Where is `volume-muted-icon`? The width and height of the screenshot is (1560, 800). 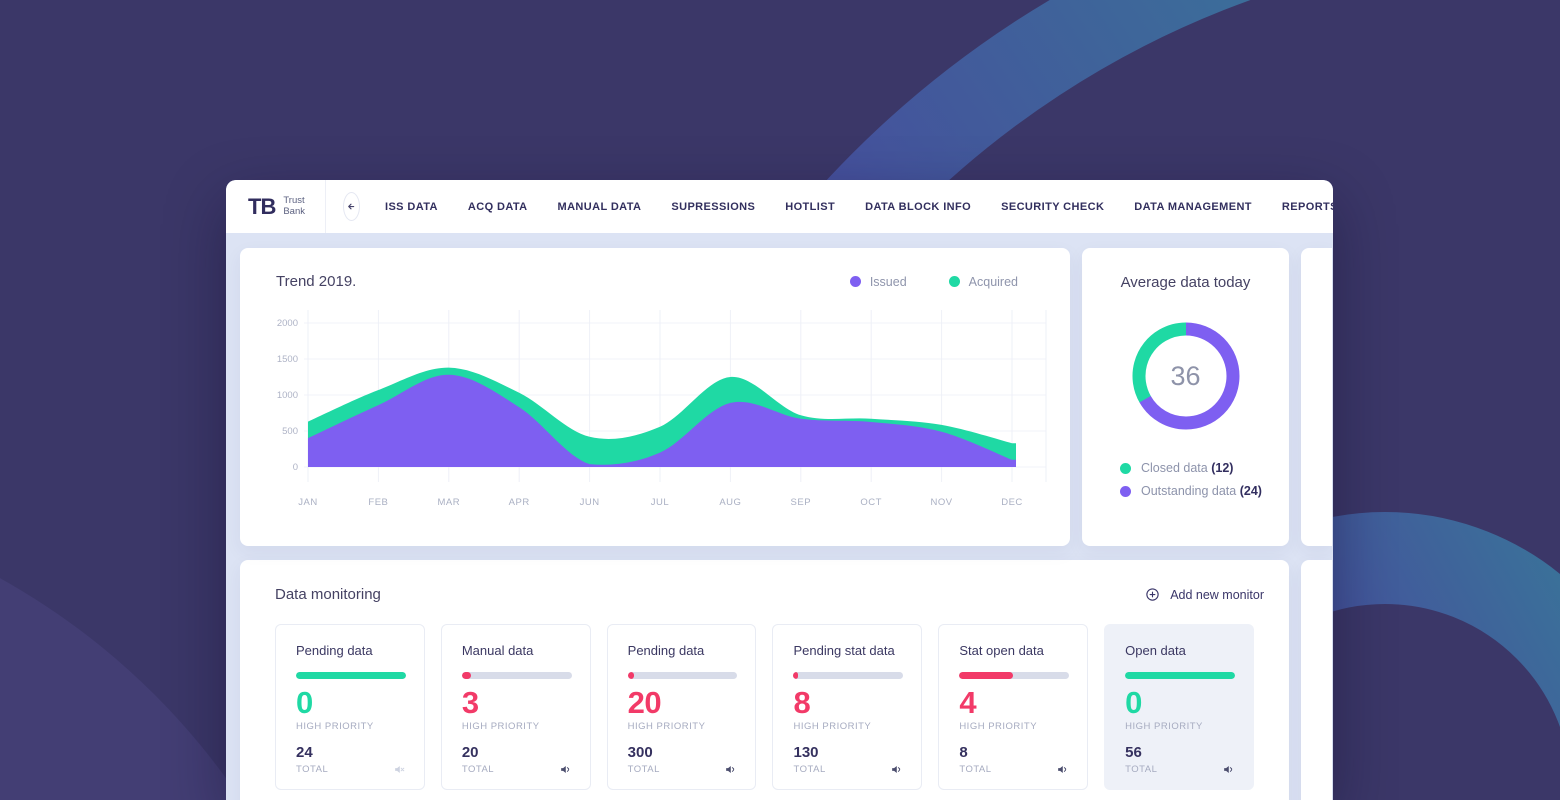 volume-muted-icon is located at coordinates (399, 769).